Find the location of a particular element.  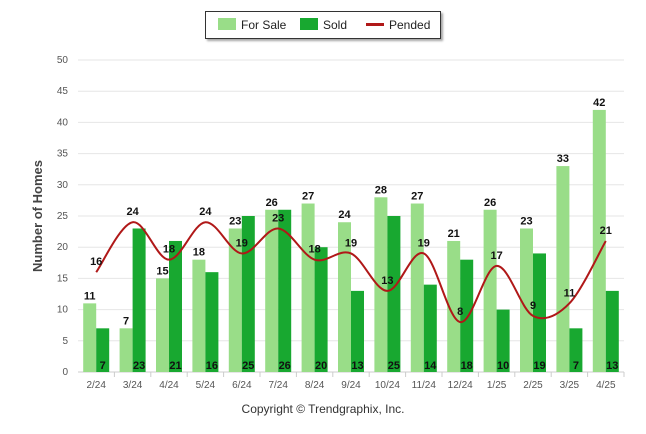

y-axis-title: Number of Homes is located at coordinates (37, 216).